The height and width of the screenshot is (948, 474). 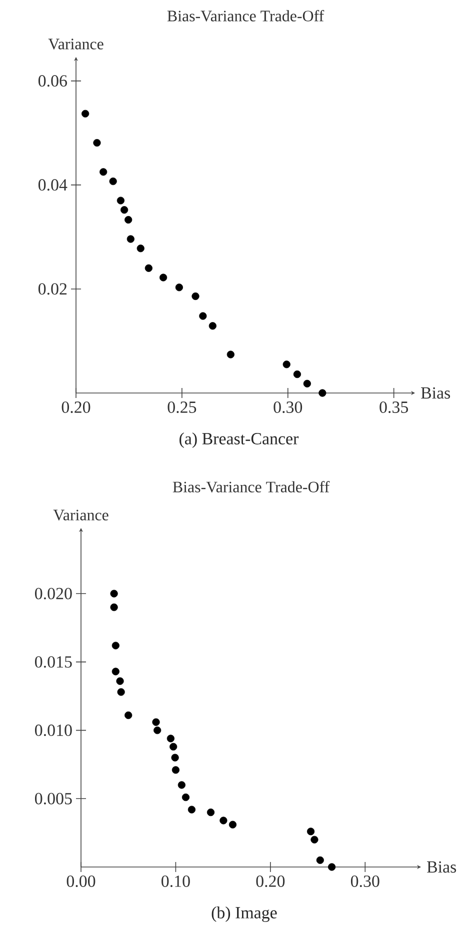 What do you see at coordinates (239, 440) in the screenshot?
I see `text: (a) Breast-Cancer` at bounding box center [239, 440].